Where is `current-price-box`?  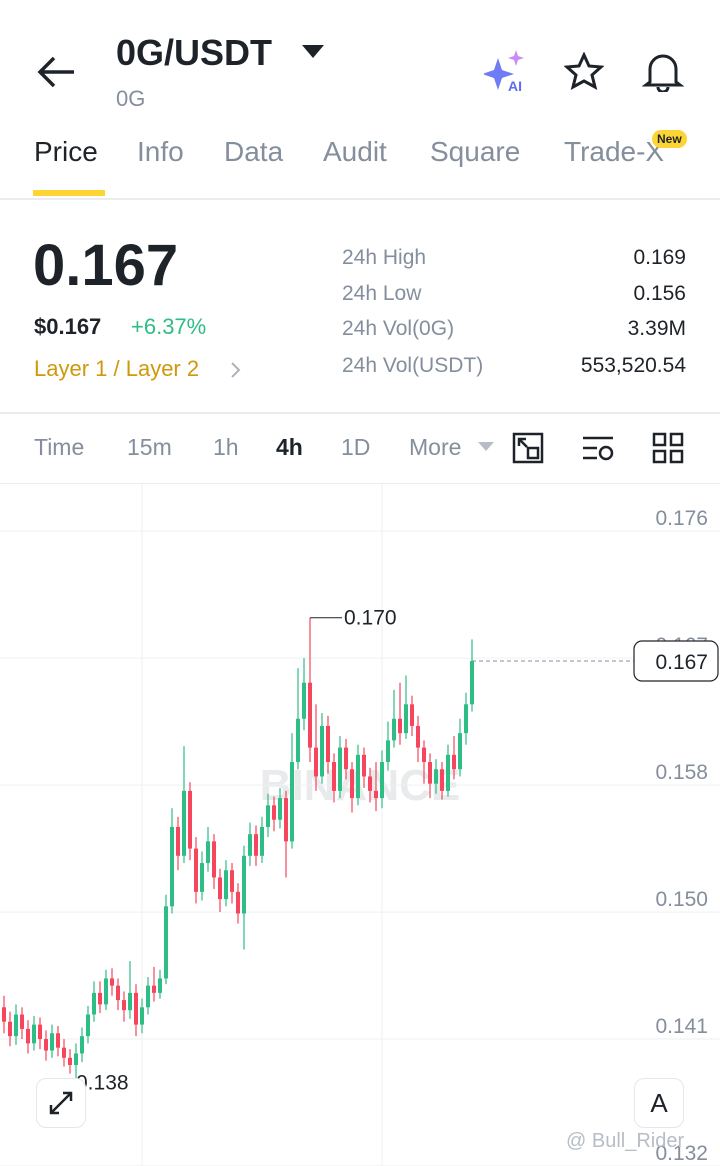
current-price-box is located at coordinates (676, 661).